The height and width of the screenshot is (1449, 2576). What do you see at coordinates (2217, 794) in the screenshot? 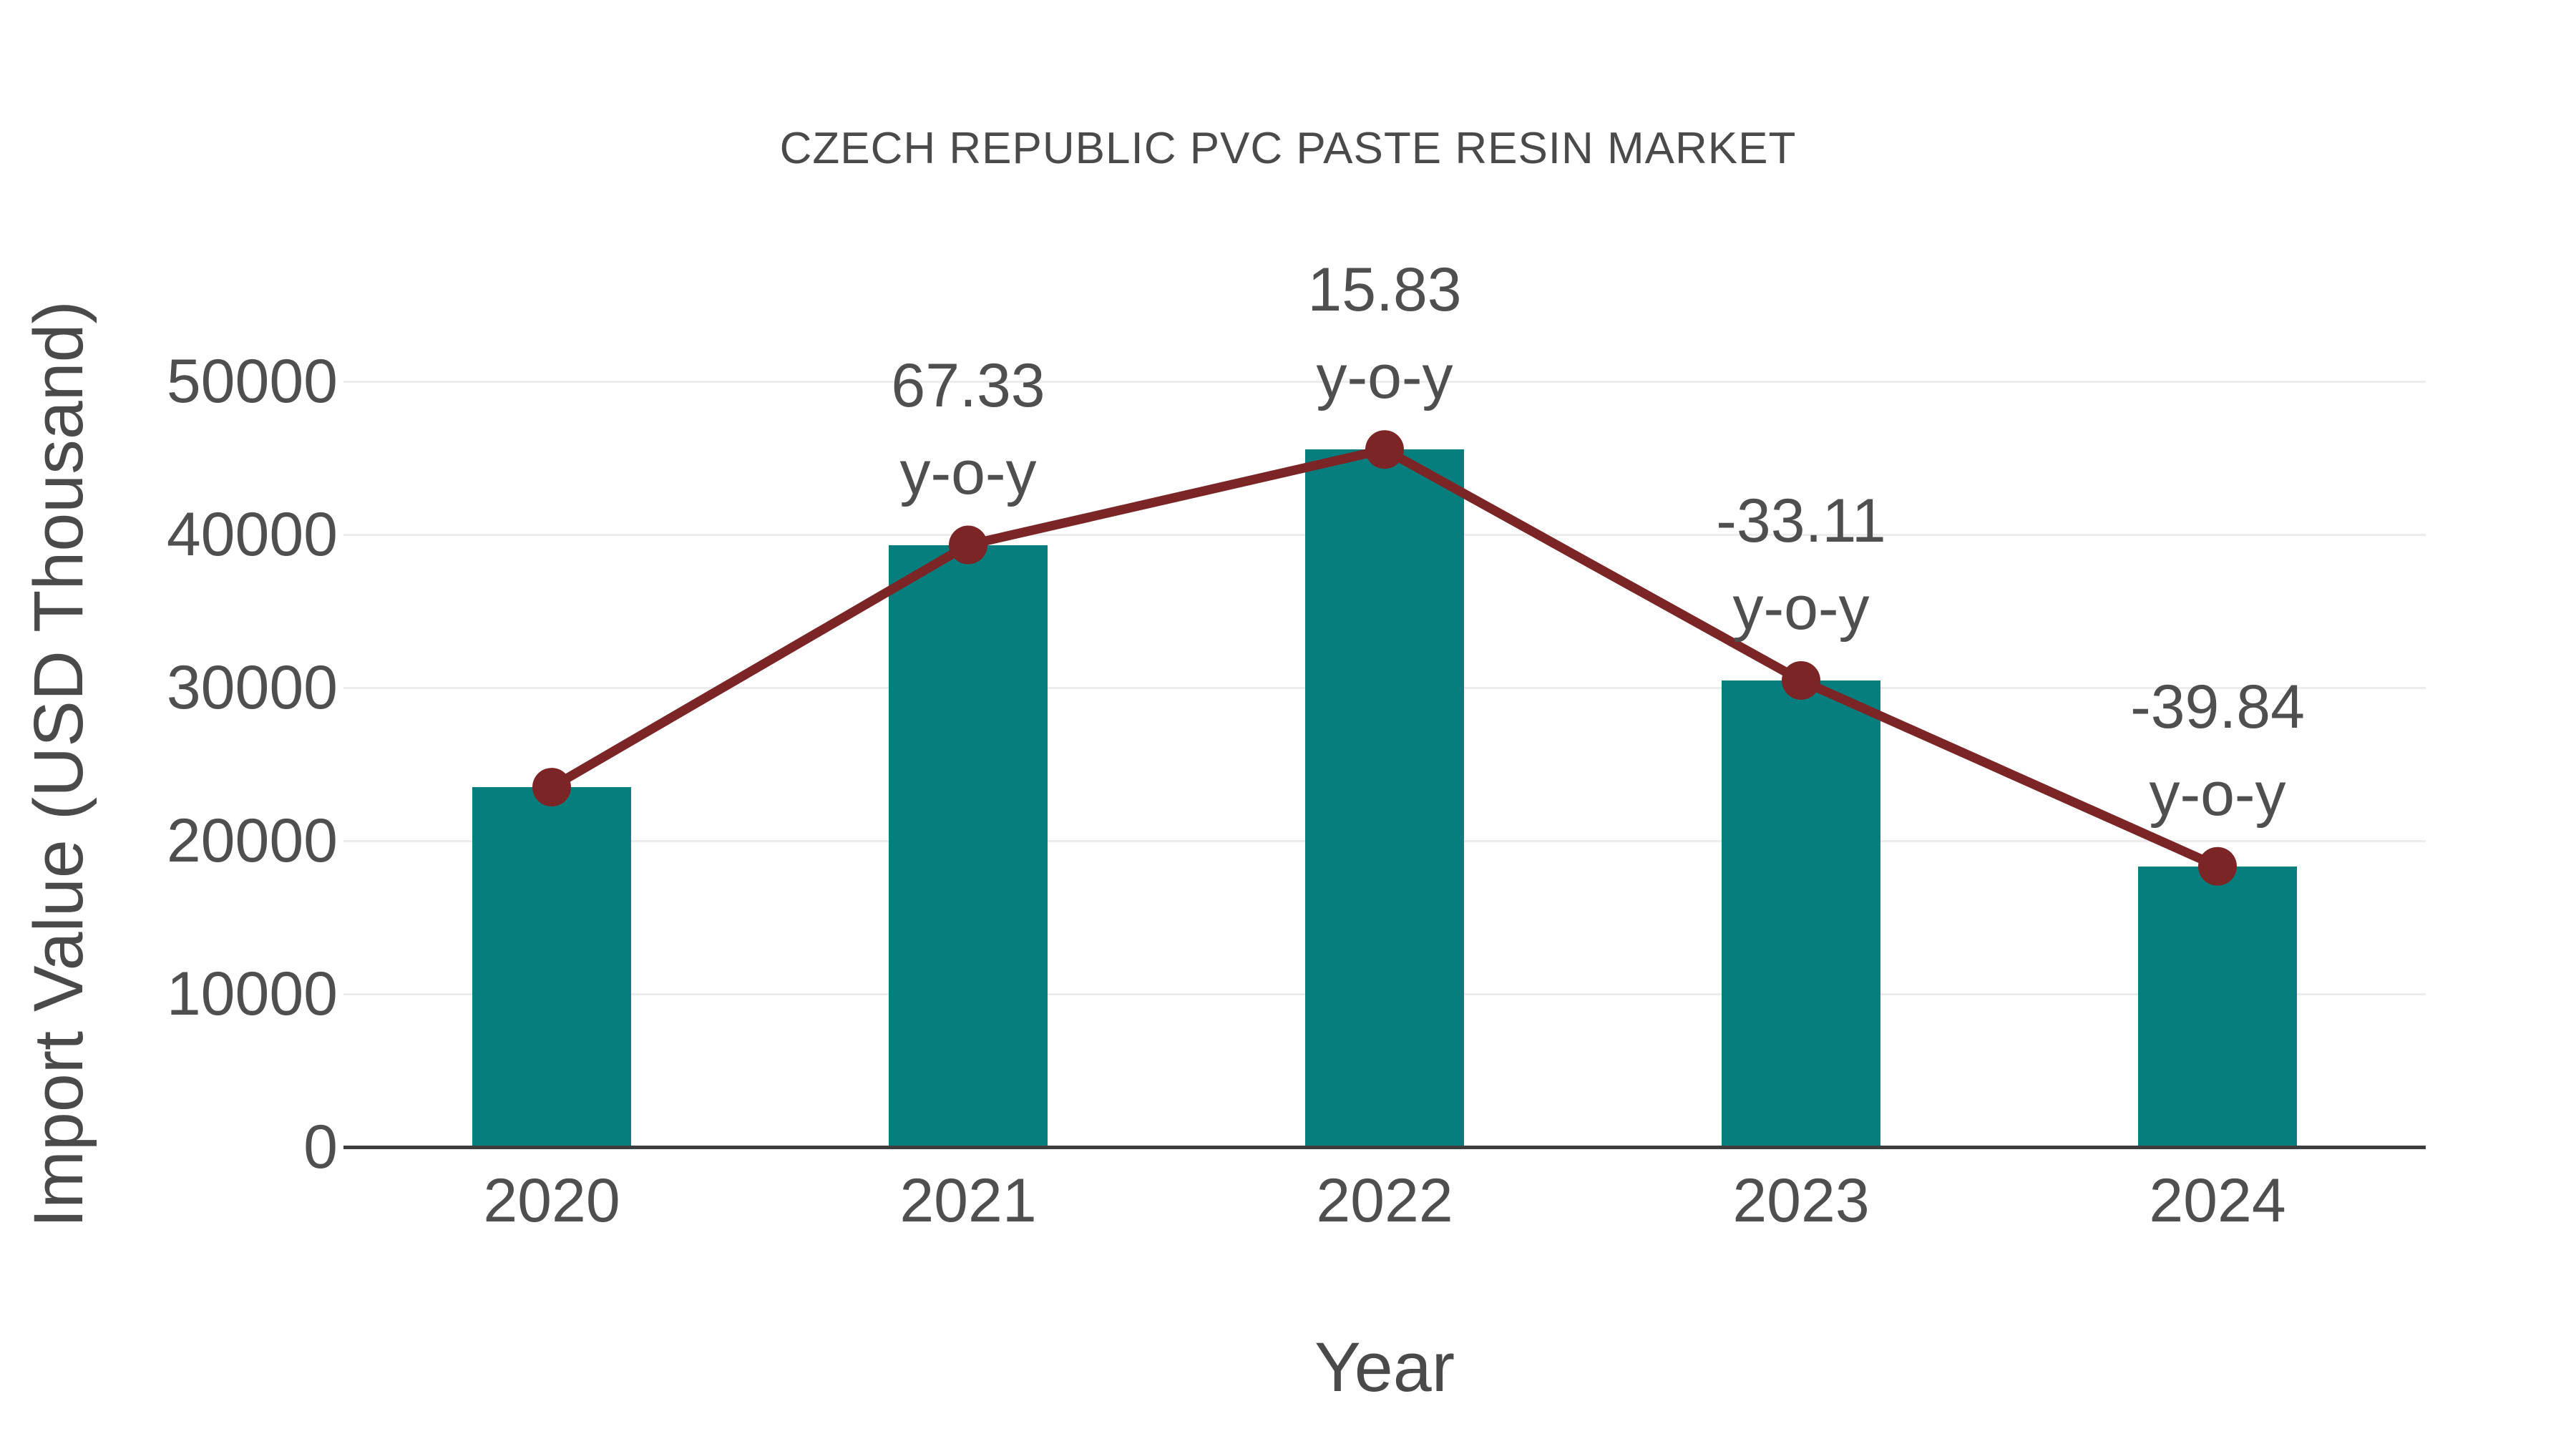
I see `yoy-suffix-2024: y-o-y` at bounding box center [2217, 794].